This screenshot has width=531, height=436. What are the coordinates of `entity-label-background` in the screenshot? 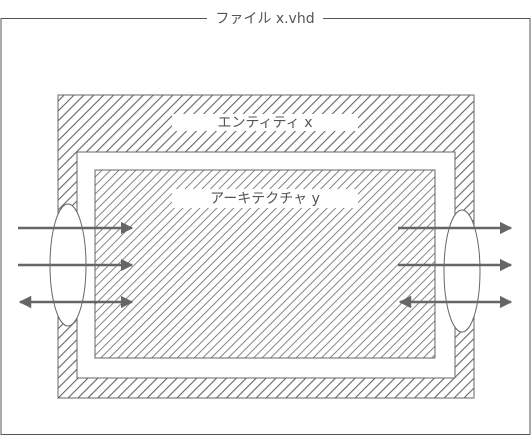 It's located at (265, 122).